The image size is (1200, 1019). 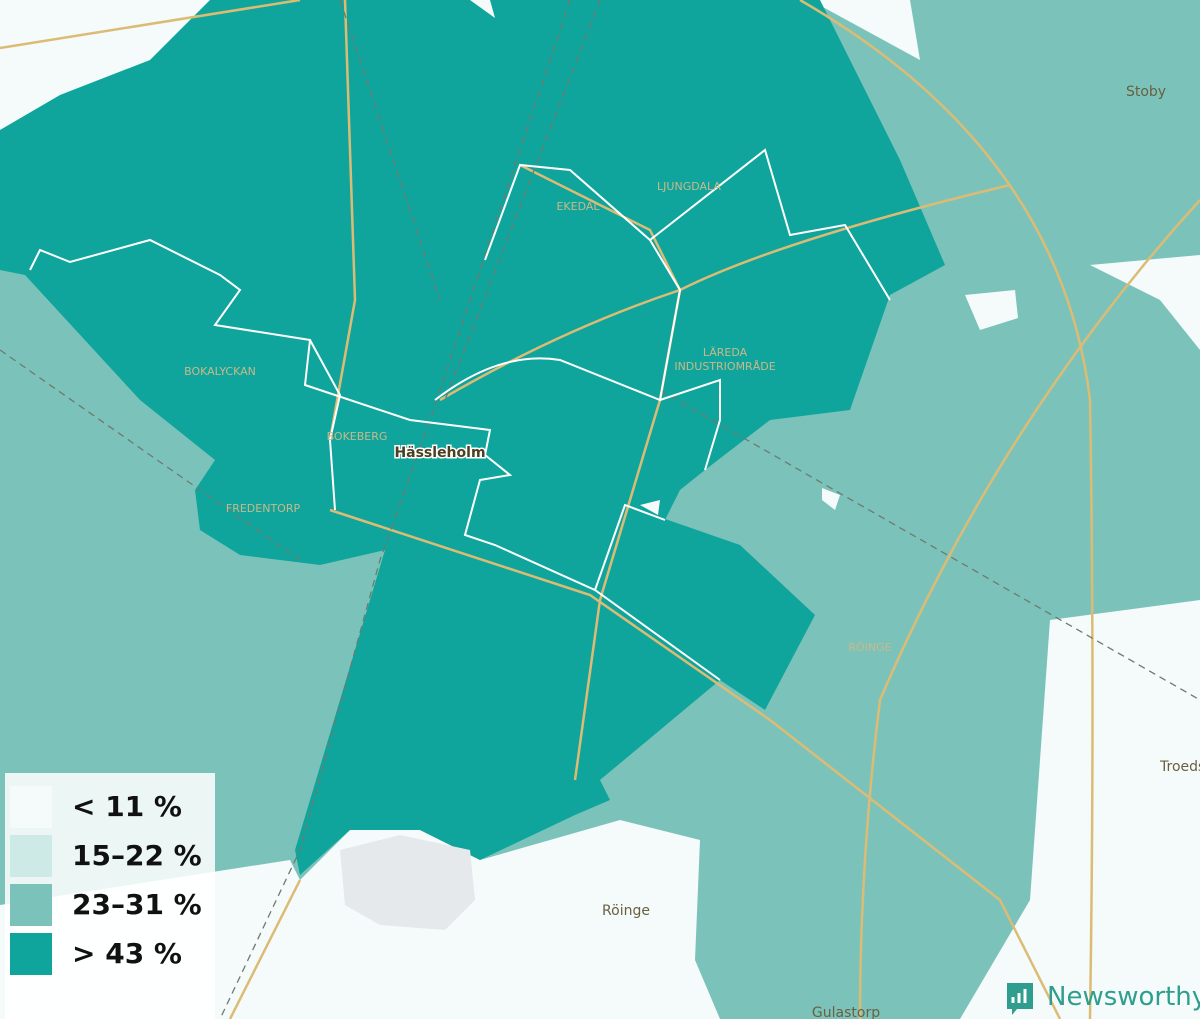 I want to click on place-label: Troeds, so click(x=1179, y=767).